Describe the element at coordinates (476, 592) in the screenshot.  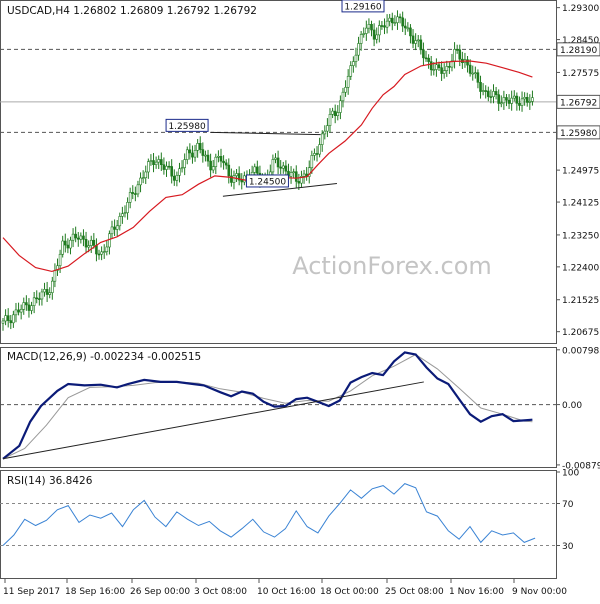
I see `x-tick-label: 1 Nov 16:00` at that location.